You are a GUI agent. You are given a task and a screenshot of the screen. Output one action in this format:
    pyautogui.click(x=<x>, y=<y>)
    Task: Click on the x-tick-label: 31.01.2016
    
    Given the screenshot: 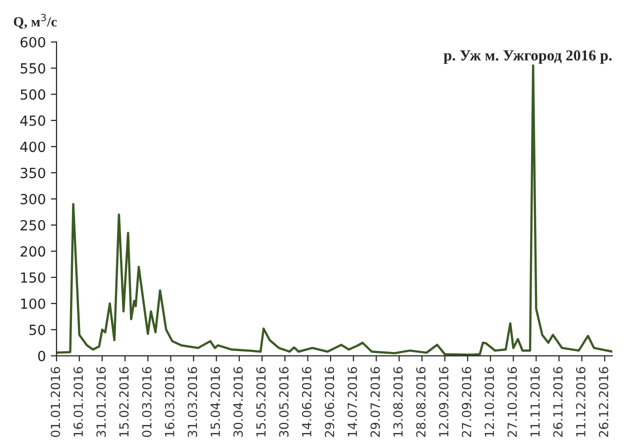 What is the action you would take?
    pyautogui.click(x=101, y=402)
    